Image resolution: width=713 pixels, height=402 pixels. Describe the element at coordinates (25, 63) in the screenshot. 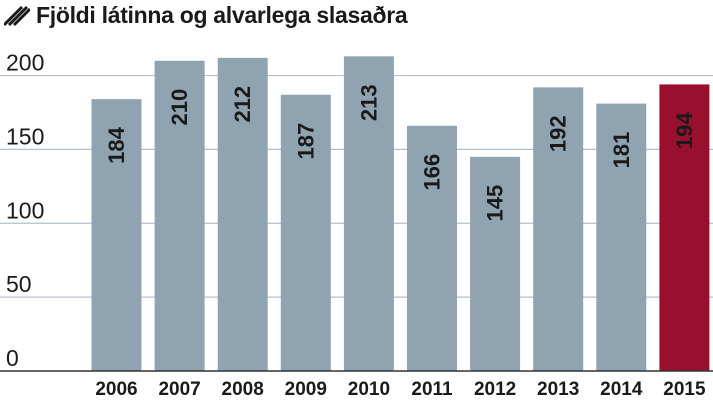

I see `y-tick-label-200: 200` at that location.